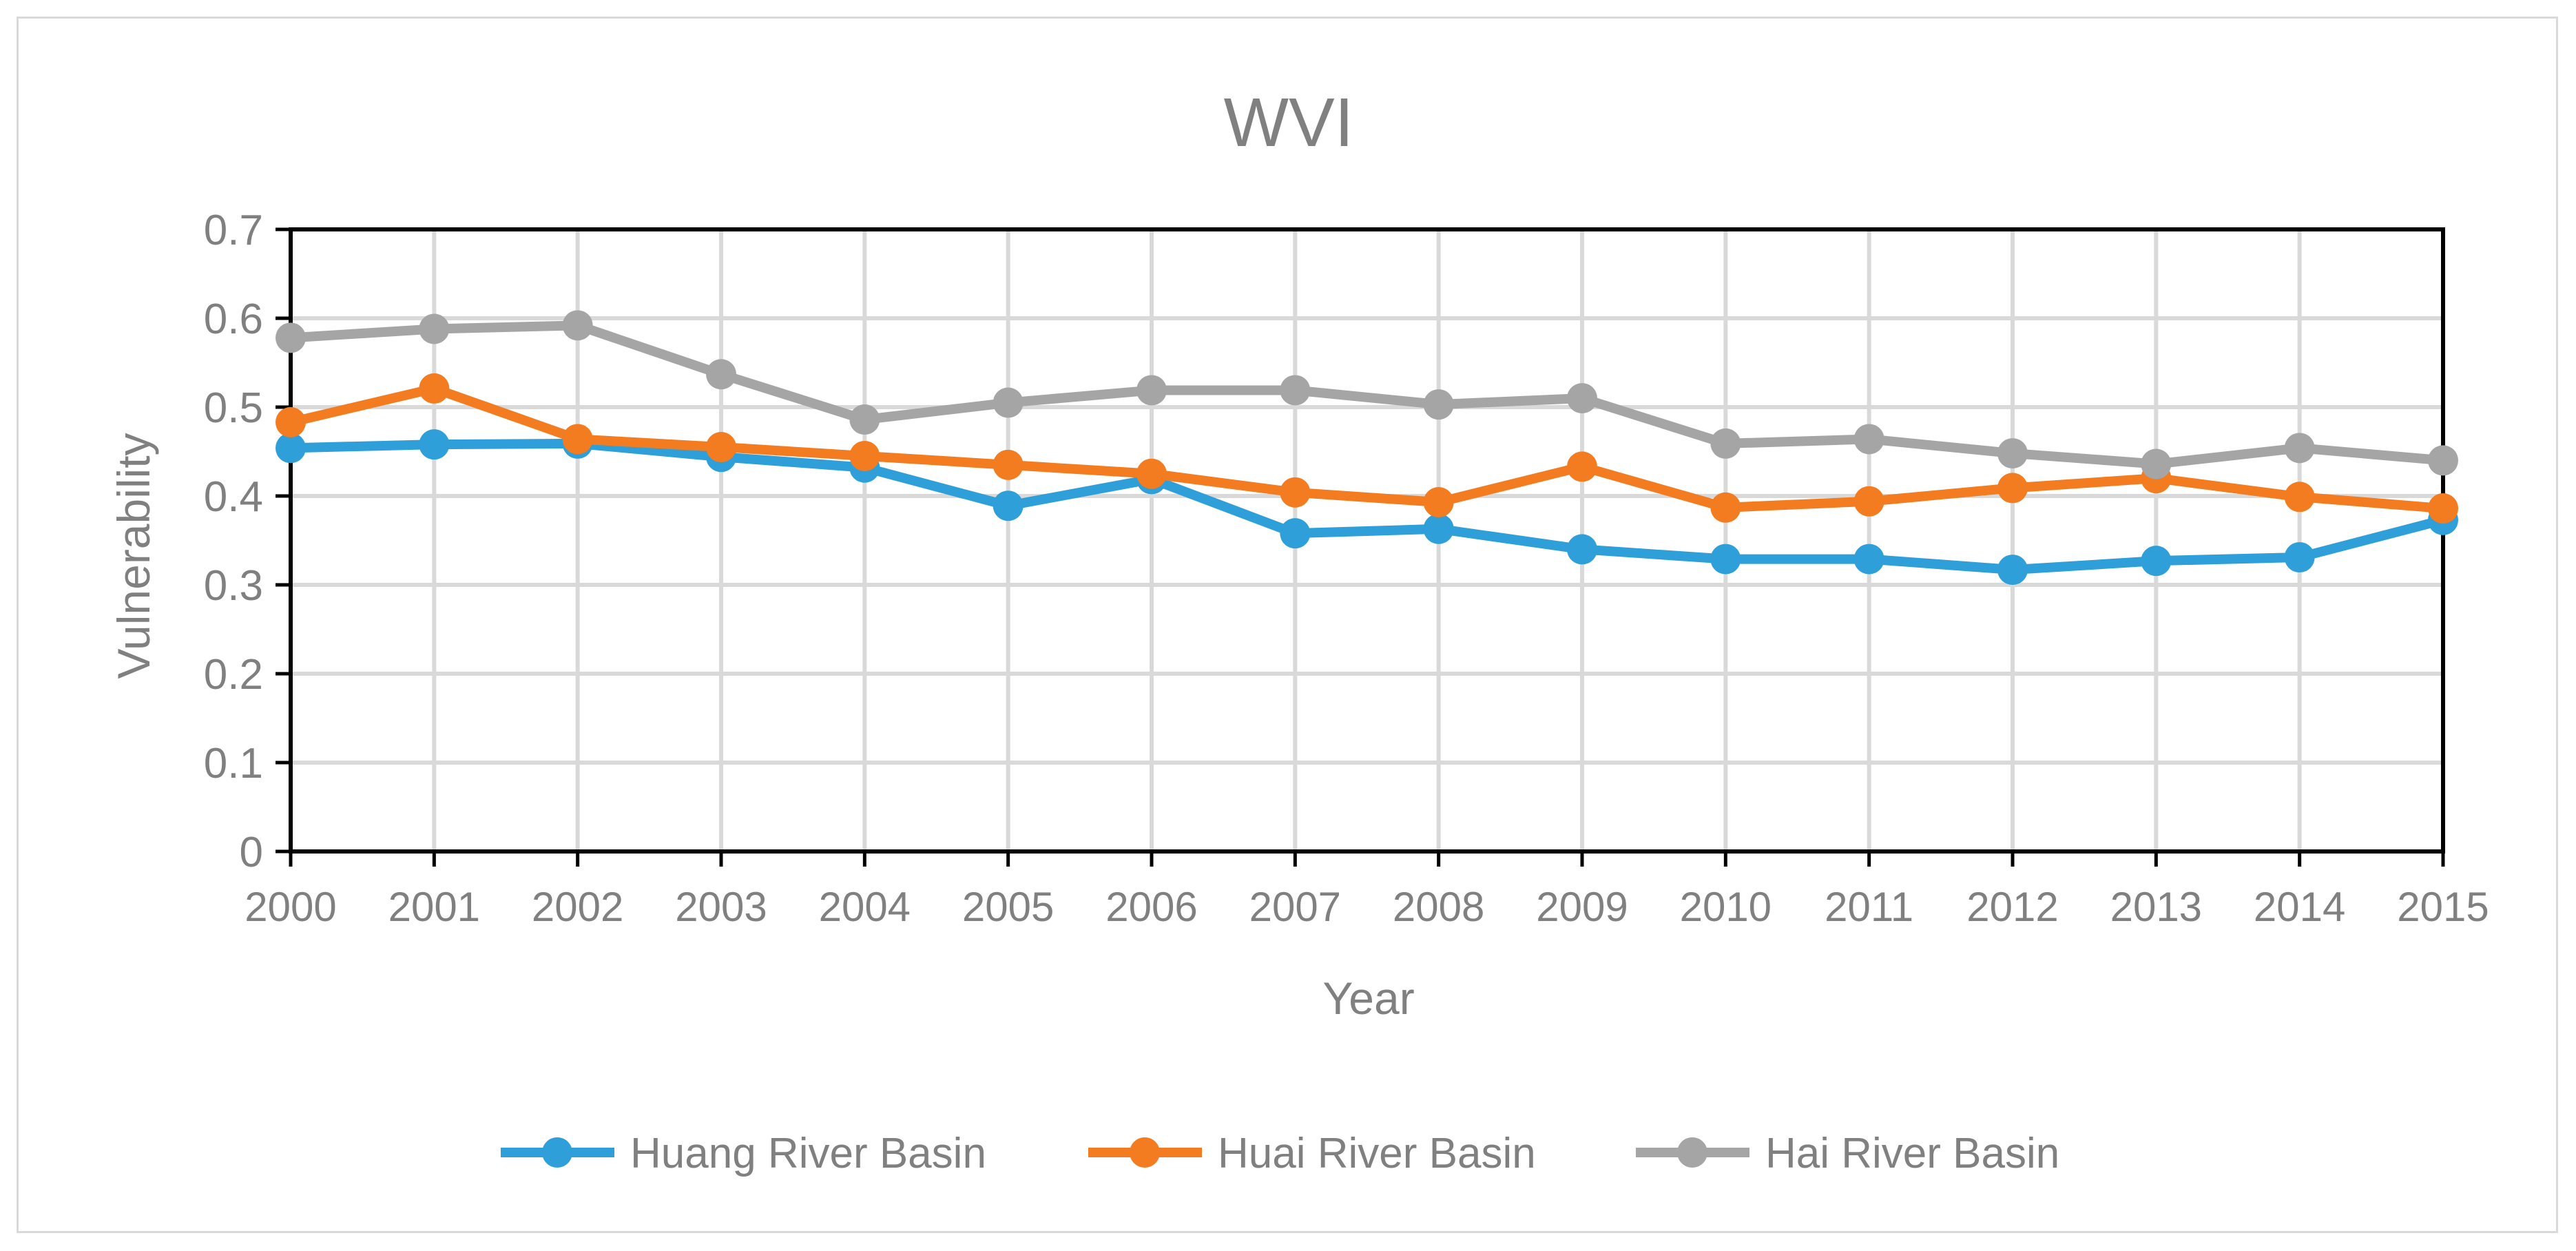 The image size is (2576, 1251). Describe the element at coordinates (2012, 907) in the screenshot. I see `x-tick-label: 2012` at that location.